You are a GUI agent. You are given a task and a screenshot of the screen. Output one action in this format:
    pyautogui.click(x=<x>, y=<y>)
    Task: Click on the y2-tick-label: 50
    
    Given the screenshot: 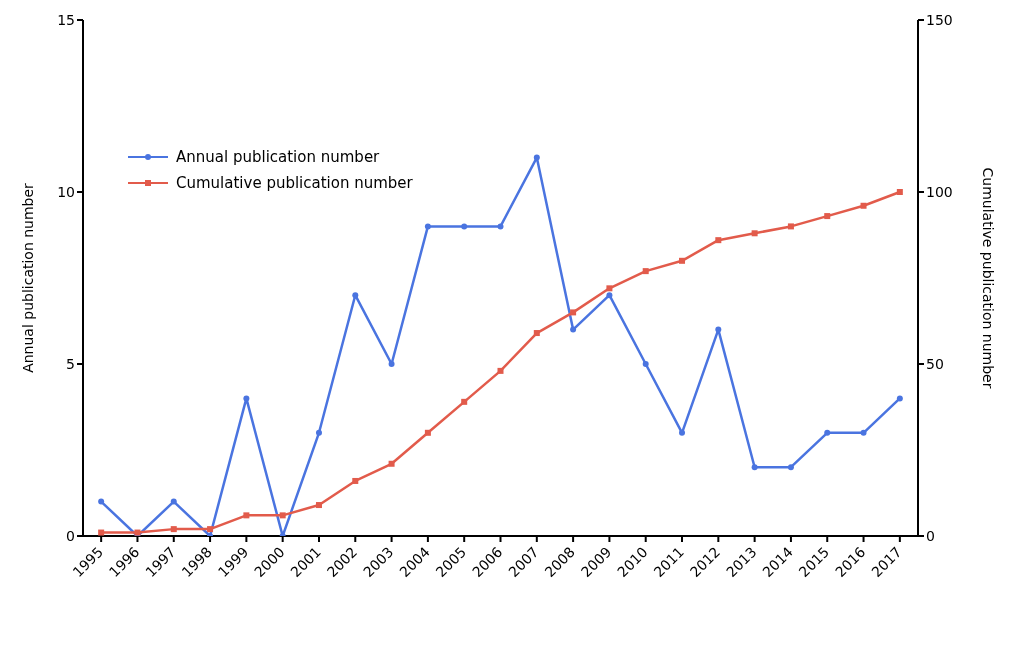 What is the action you would take?
    pyautogui.click(x=935, y=363)
    